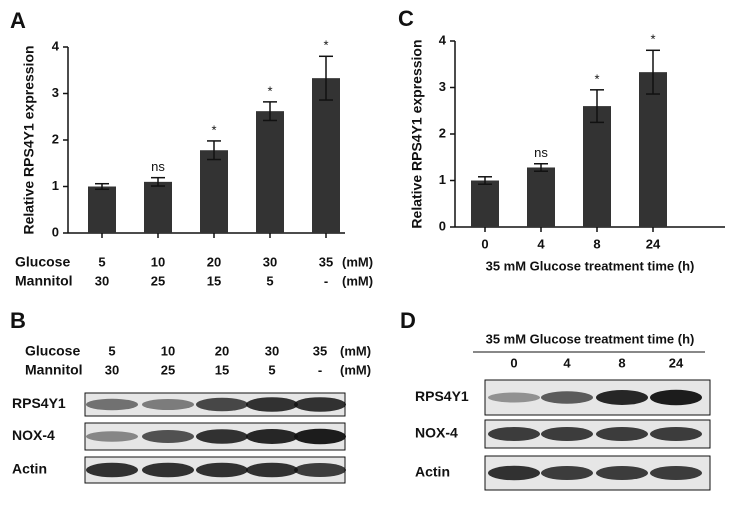  What do you see at coordinates (320, 369) in the screenshot?
I see `lane-label: -` at bounding box center [320, 369].